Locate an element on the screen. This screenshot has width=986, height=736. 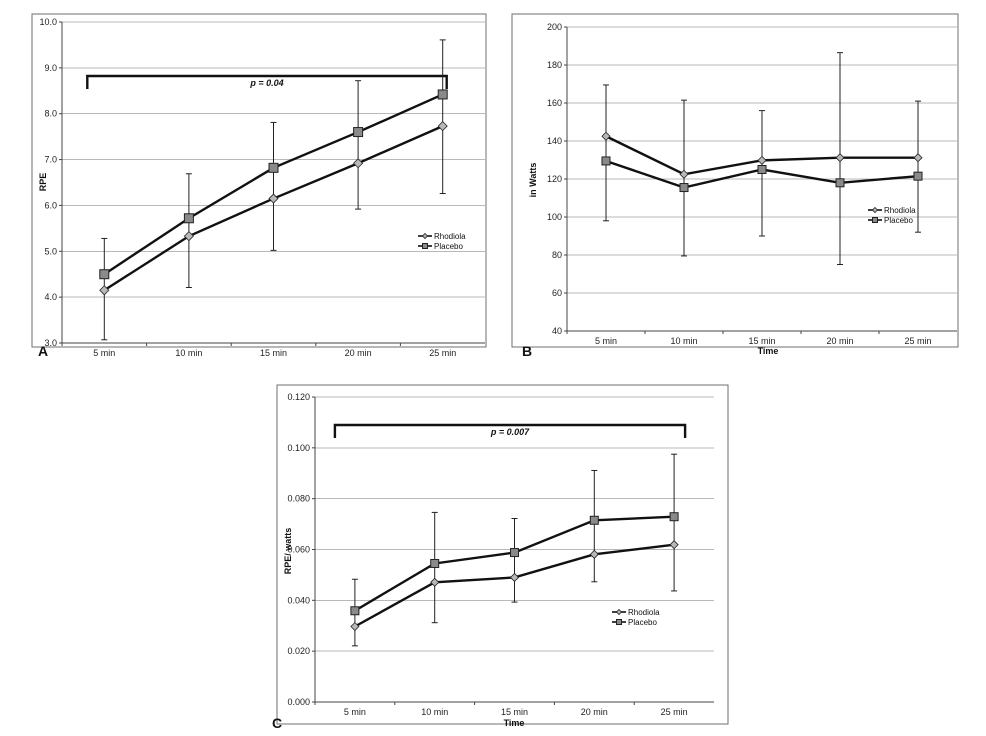
y-tick-label: 0.060 is located at coordinates (298, 550).